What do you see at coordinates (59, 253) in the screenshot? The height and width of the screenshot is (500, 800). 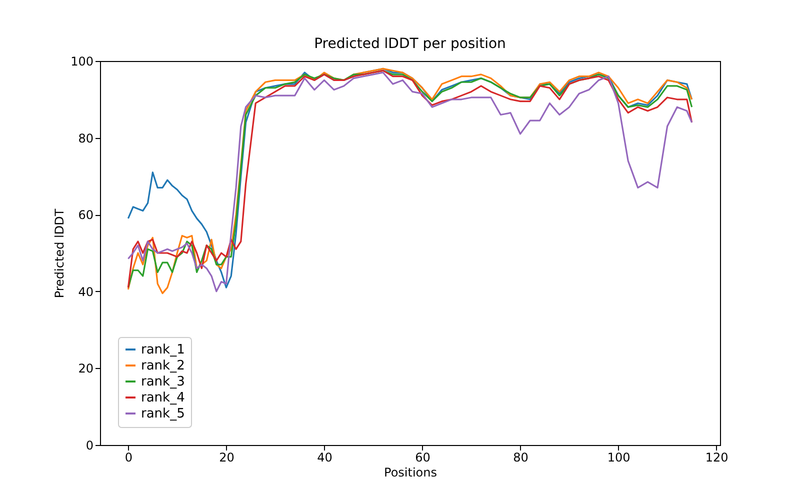 I see `y-axis-title: Predicted lDDT` at bounding box center [59, 253].